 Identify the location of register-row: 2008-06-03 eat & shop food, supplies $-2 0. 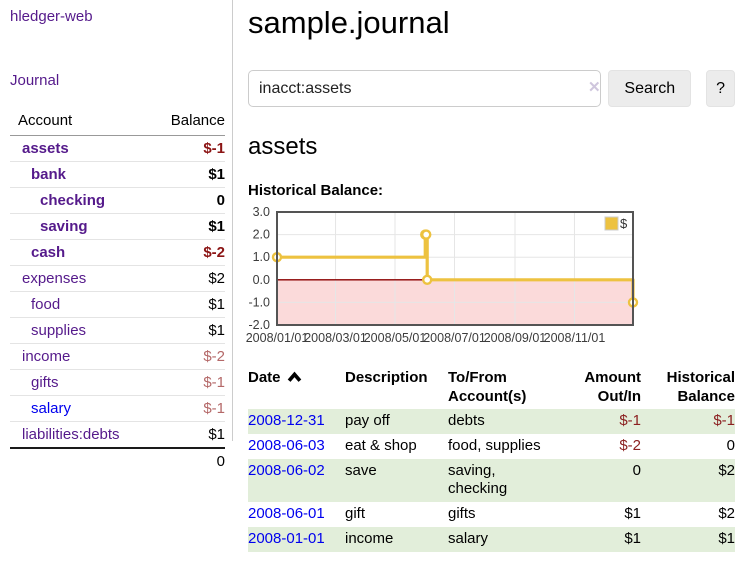
(491, 446).